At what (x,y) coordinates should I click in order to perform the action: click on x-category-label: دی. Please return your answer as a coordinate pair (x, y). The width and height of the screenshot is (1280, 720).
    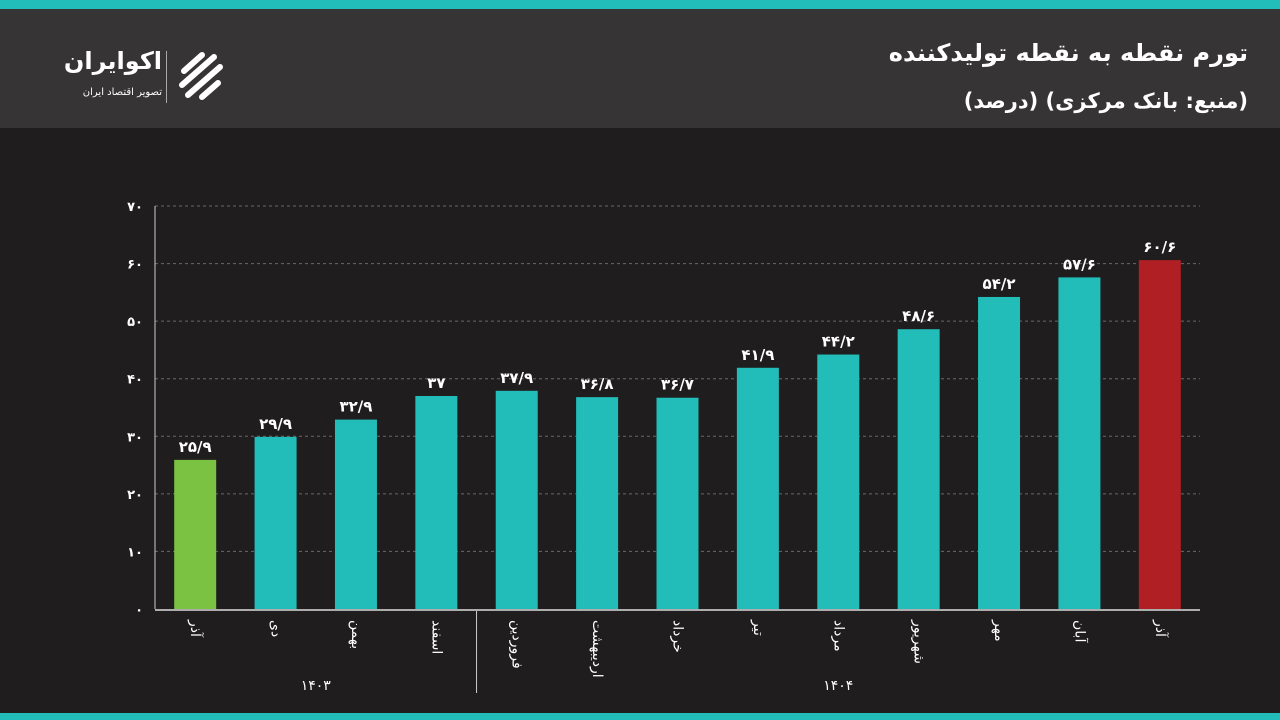
    Looking at the image, I should click on (276, 628).